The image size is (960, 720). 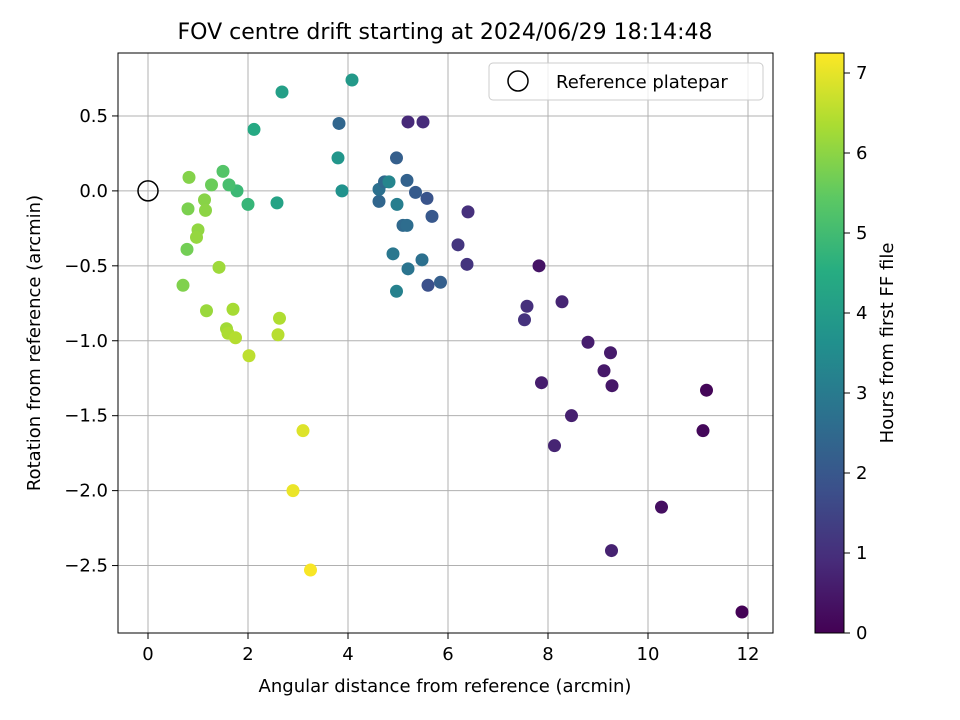 I want to click on y-axis-label: Rotation from reference (arcmin), so click(x=34, y=343).